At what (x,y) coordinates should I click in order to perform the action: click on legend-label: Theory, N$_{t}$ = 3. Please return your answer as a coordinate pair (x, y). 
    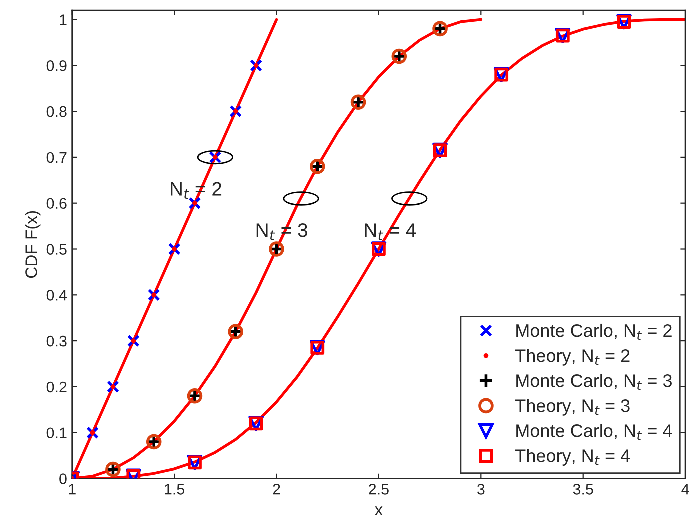
    Looking at the image, I should click on (573, 407).